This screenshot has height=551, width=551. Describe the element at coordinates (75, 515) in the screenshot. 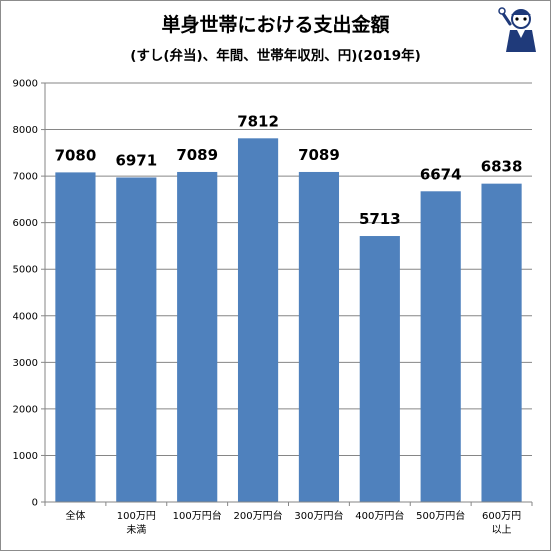

I see `x-category-label: 全体` at that location.